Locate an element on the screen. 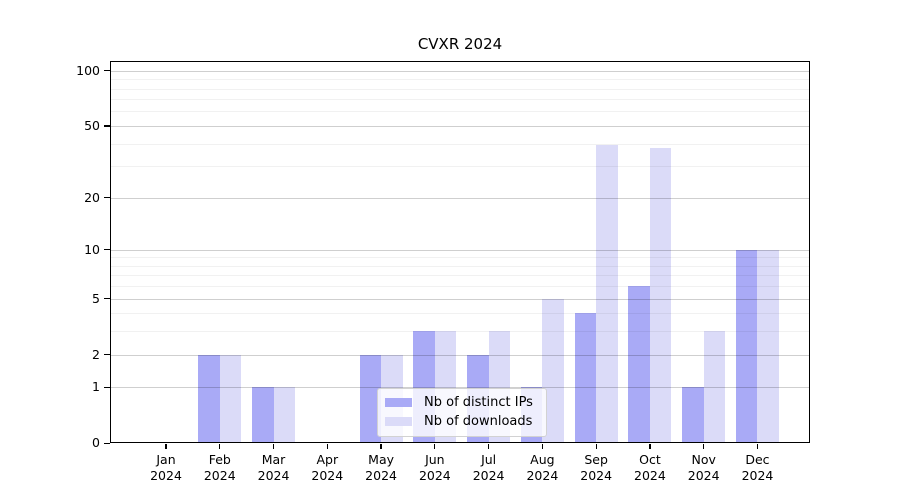 This screenshot has width=900, height=500. x-axis-label-jan-2024: Jan 2024 is located at coordinates (166, 467).